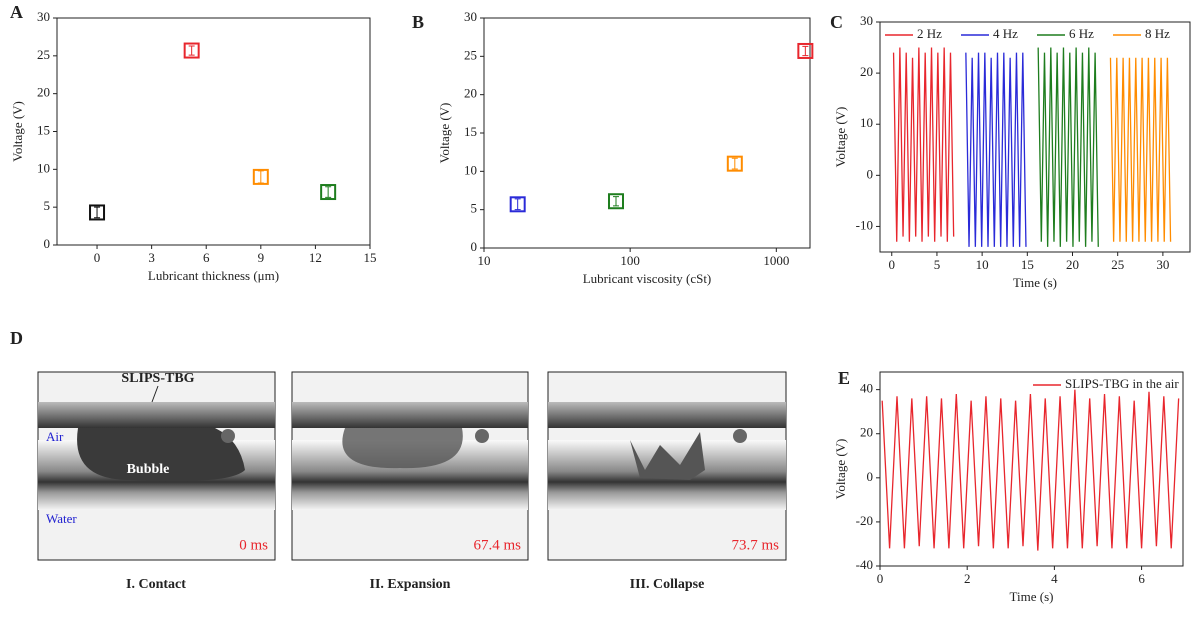  I want to click on photo-frame: 73.7 ms III. Collapse, so click(667, 481).